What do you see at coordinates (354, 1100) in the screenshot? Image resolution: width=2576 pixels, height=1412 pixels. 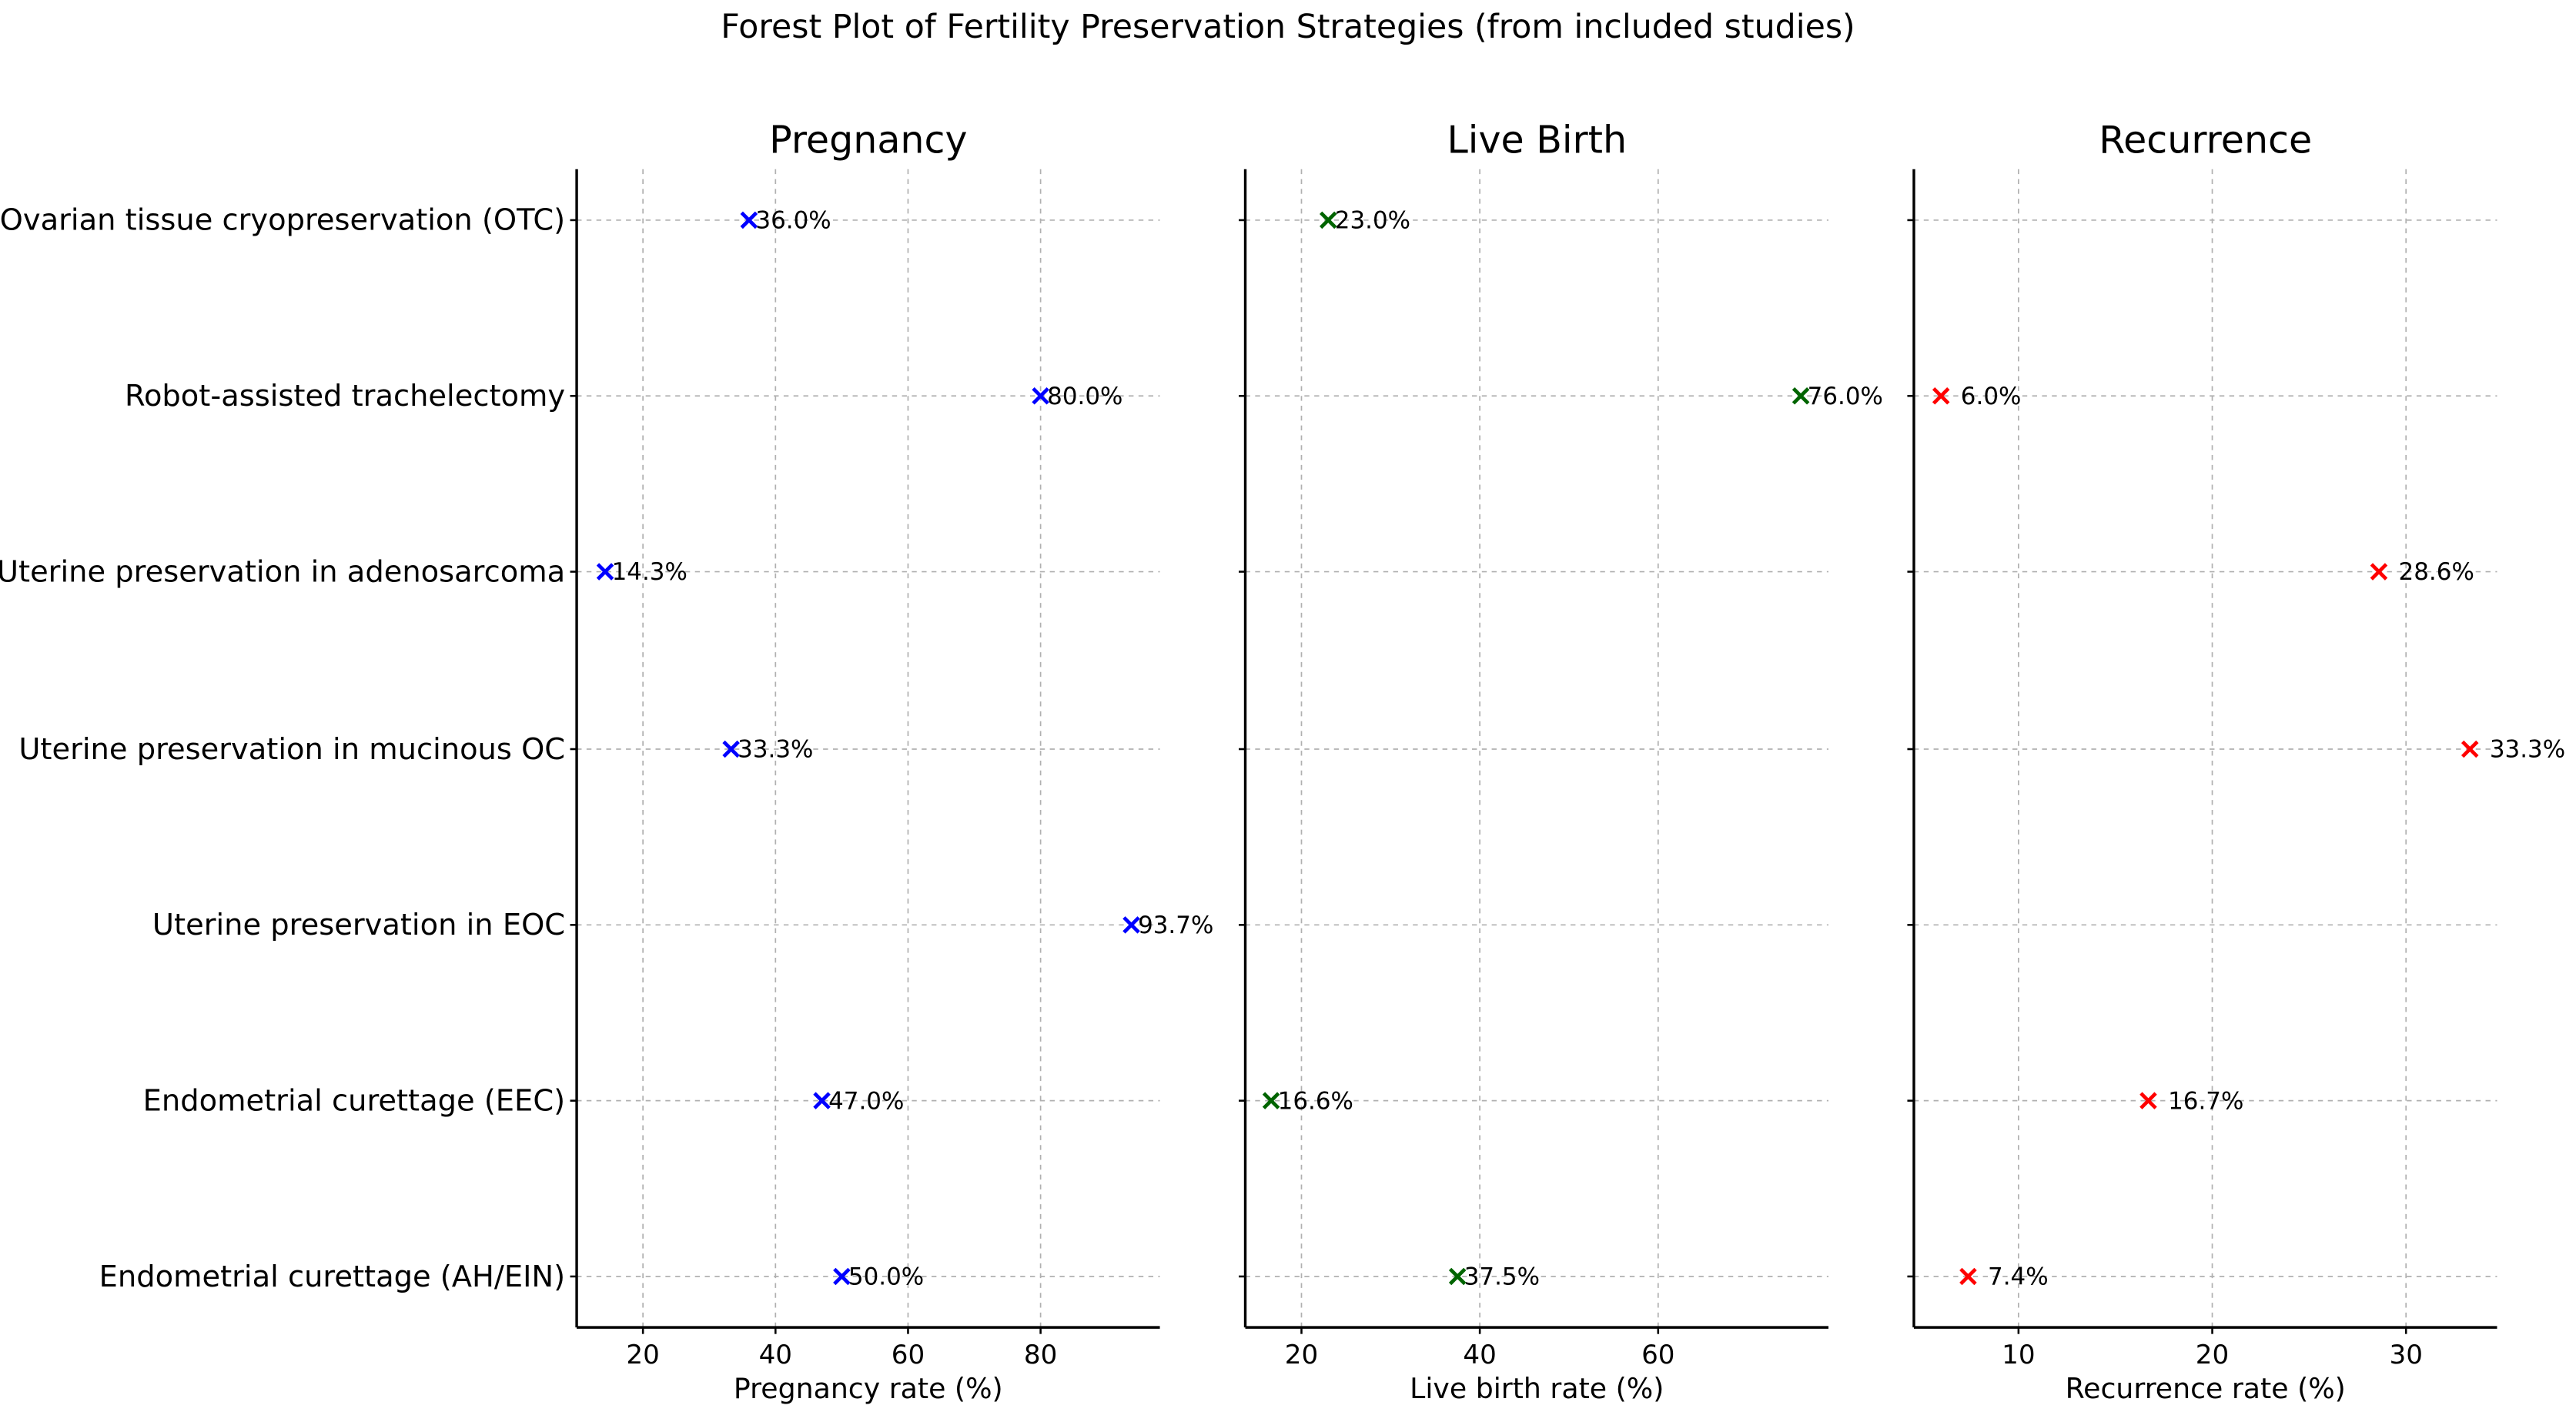 I see `category-label: Endometrial curettage (EEC)` at bounding box center [354, 1100].